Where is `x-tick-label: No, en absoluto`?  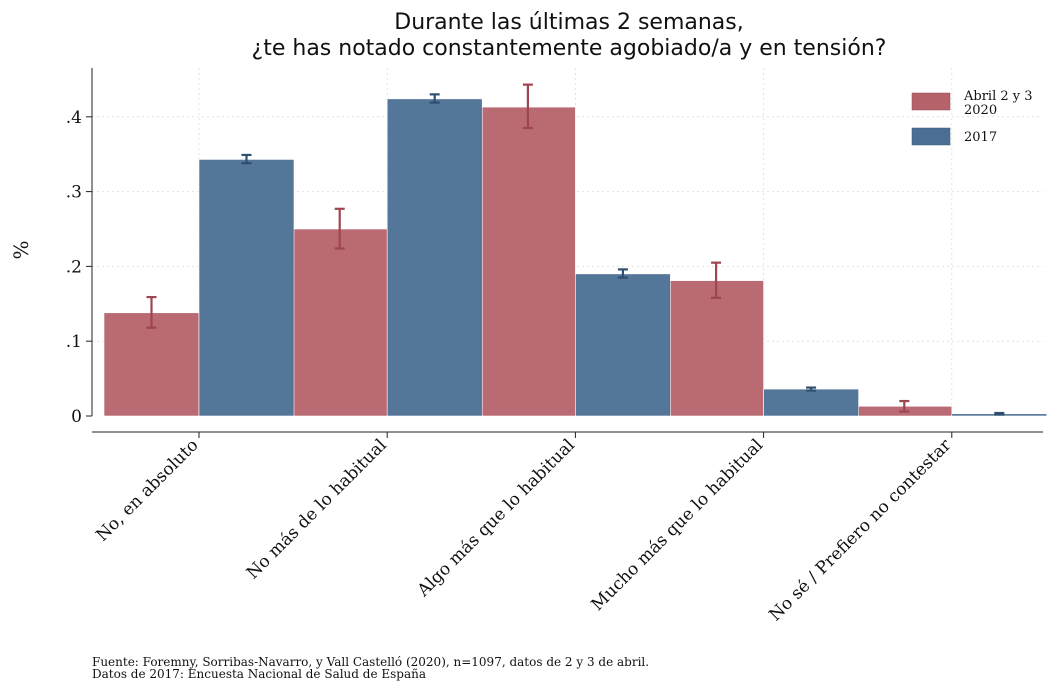 x-tick-label: No, en absoluto is located at coordinates (147, 490).